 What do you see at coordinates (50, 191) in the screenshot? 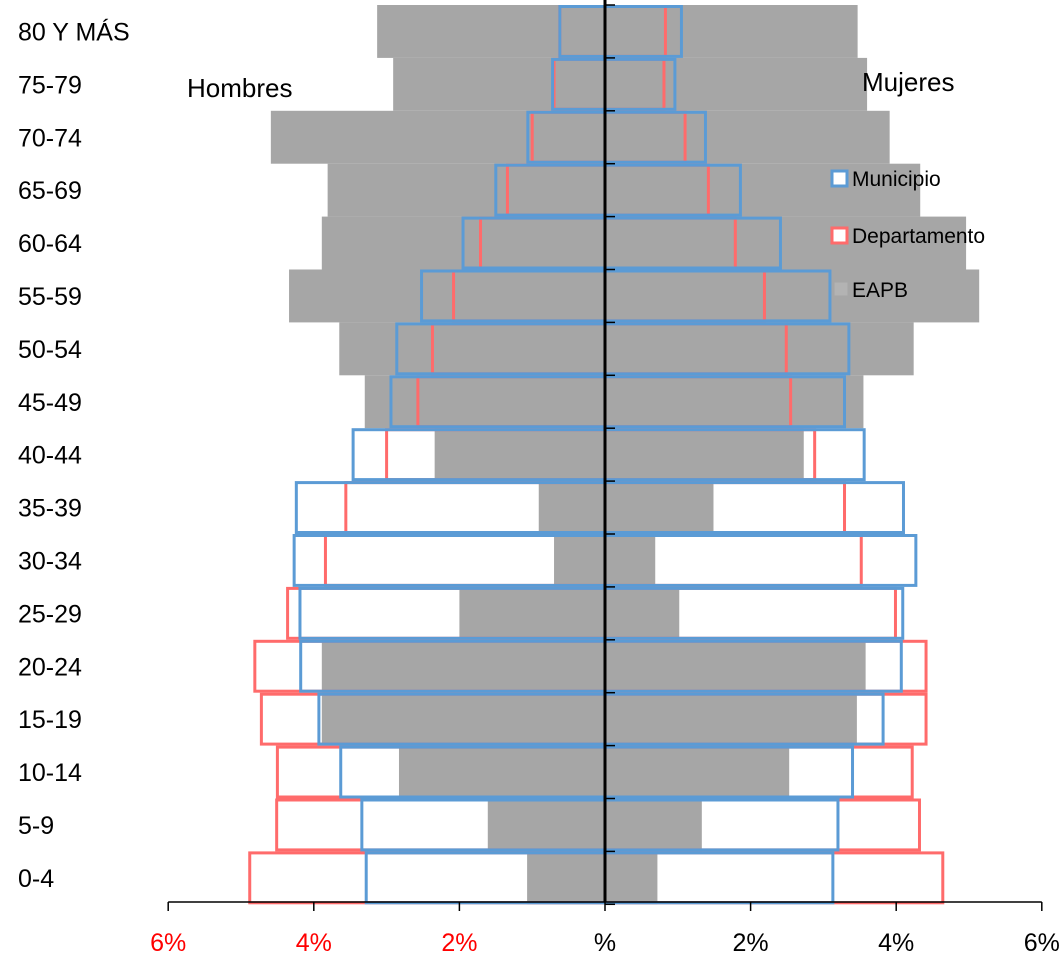
I see `y-tick-label-65-69: 65-69` at bounding box center [50, 191].